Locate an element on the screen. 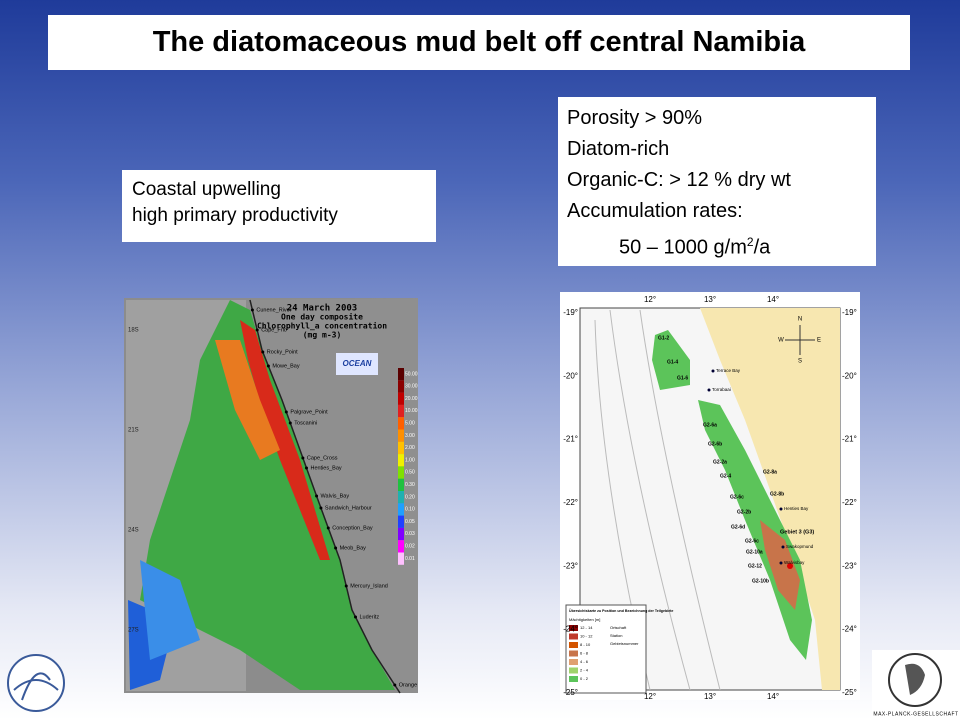 This screenshot has height=720, width=960. scale-label: 0.20 is located at coordinates (410, 497).